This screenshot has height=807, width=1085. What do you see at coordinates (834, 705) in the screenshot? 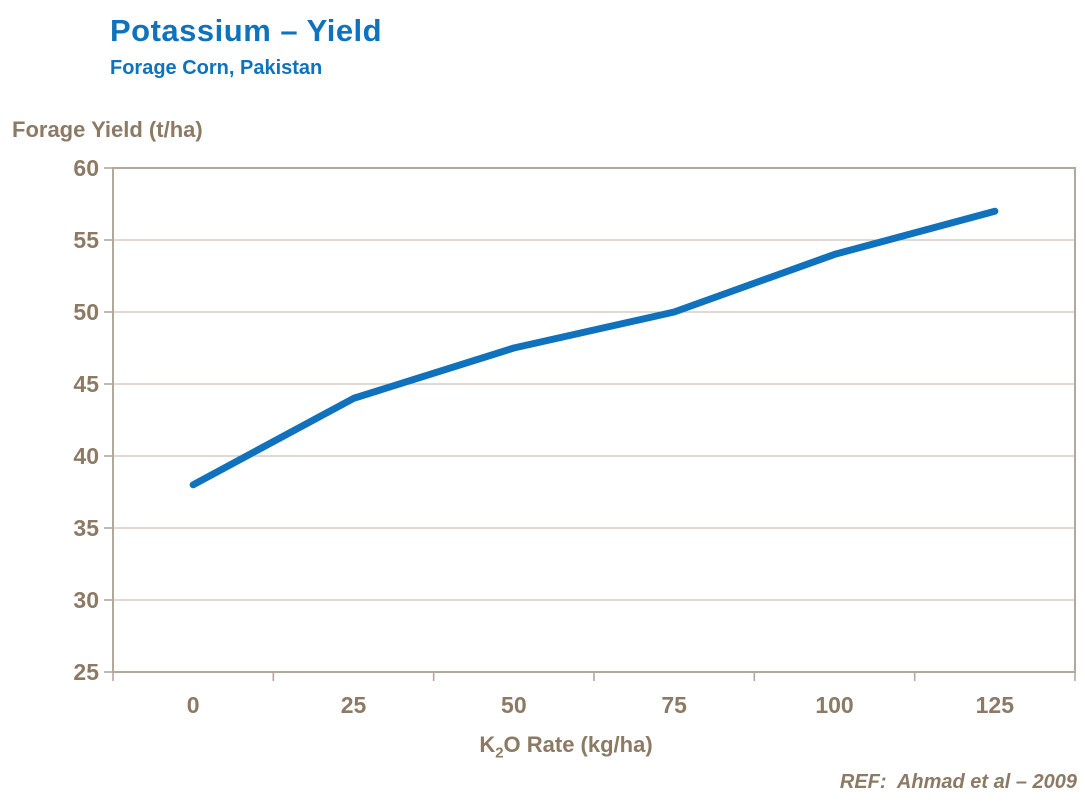
I see `x-tick-label: 100` at bounding box center [834, 705].